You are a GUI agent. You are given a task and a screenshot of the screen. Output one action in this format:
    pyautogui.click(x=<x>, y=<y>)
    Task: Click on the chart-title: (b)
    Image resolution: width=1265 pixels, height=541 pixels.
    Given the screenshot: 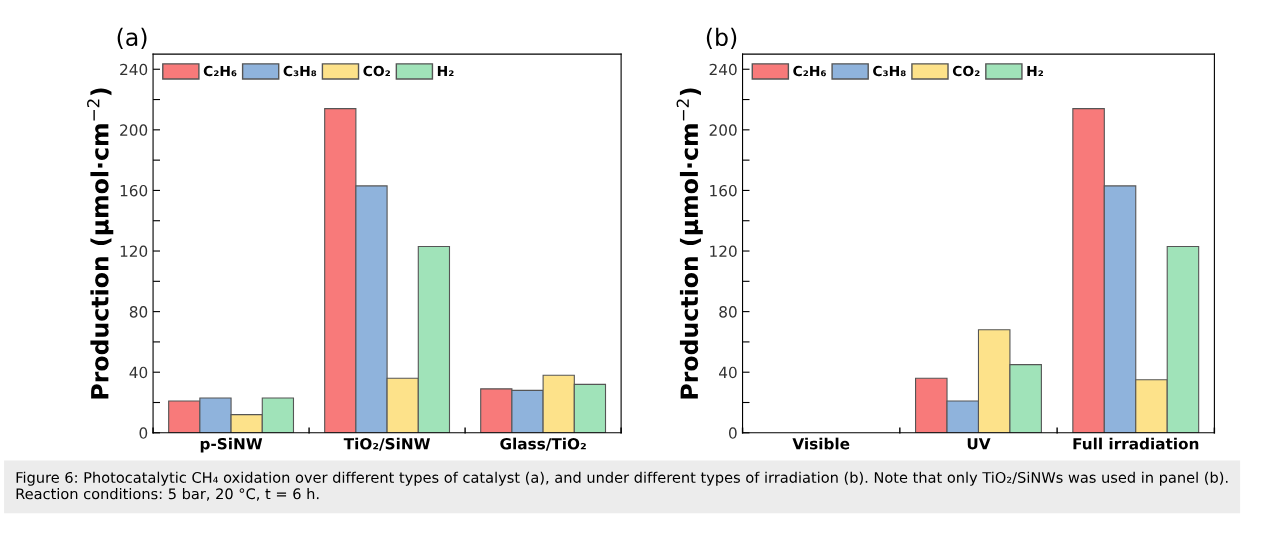 What is the action you would take?
    pyautogui.click(x=721, y=38)
    